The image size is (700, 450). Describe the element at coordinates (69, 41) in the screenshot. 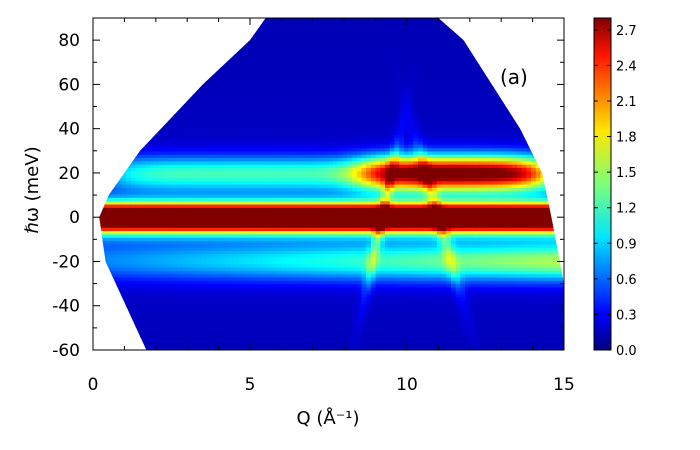

I see `y-tick-label: 80` at that location.